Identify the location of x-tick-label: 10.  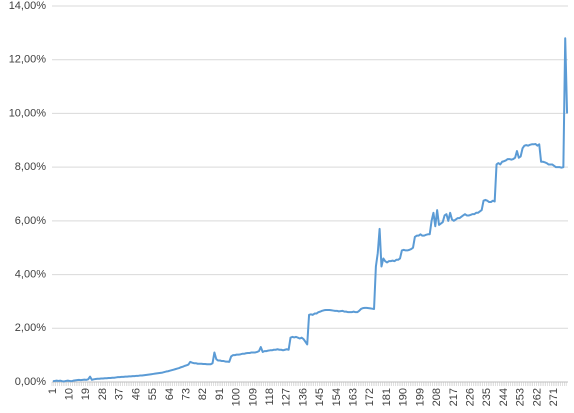
(70, 394).